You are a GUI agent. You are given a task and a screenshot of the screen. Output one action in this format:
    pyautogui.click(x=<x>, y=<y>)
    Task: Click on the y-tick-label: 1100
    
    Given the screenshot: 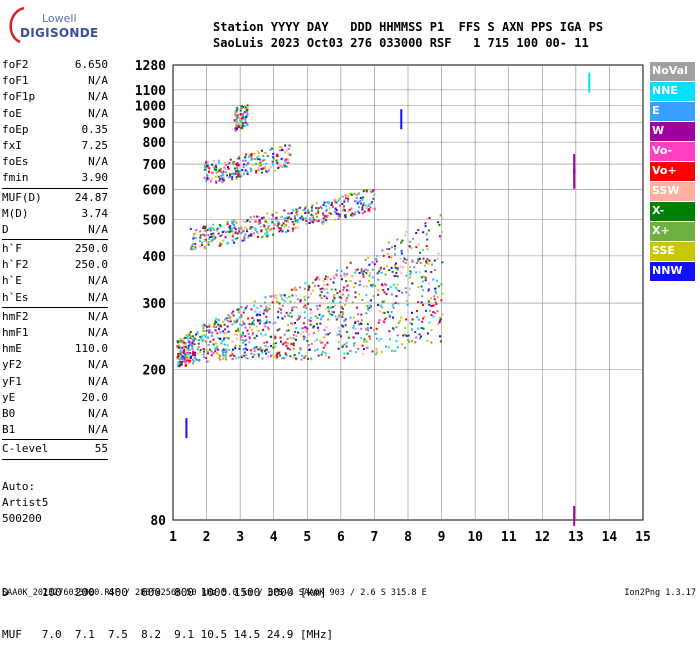 What is the action you would take?
    pyautogui.click(x=150, y=91)
    